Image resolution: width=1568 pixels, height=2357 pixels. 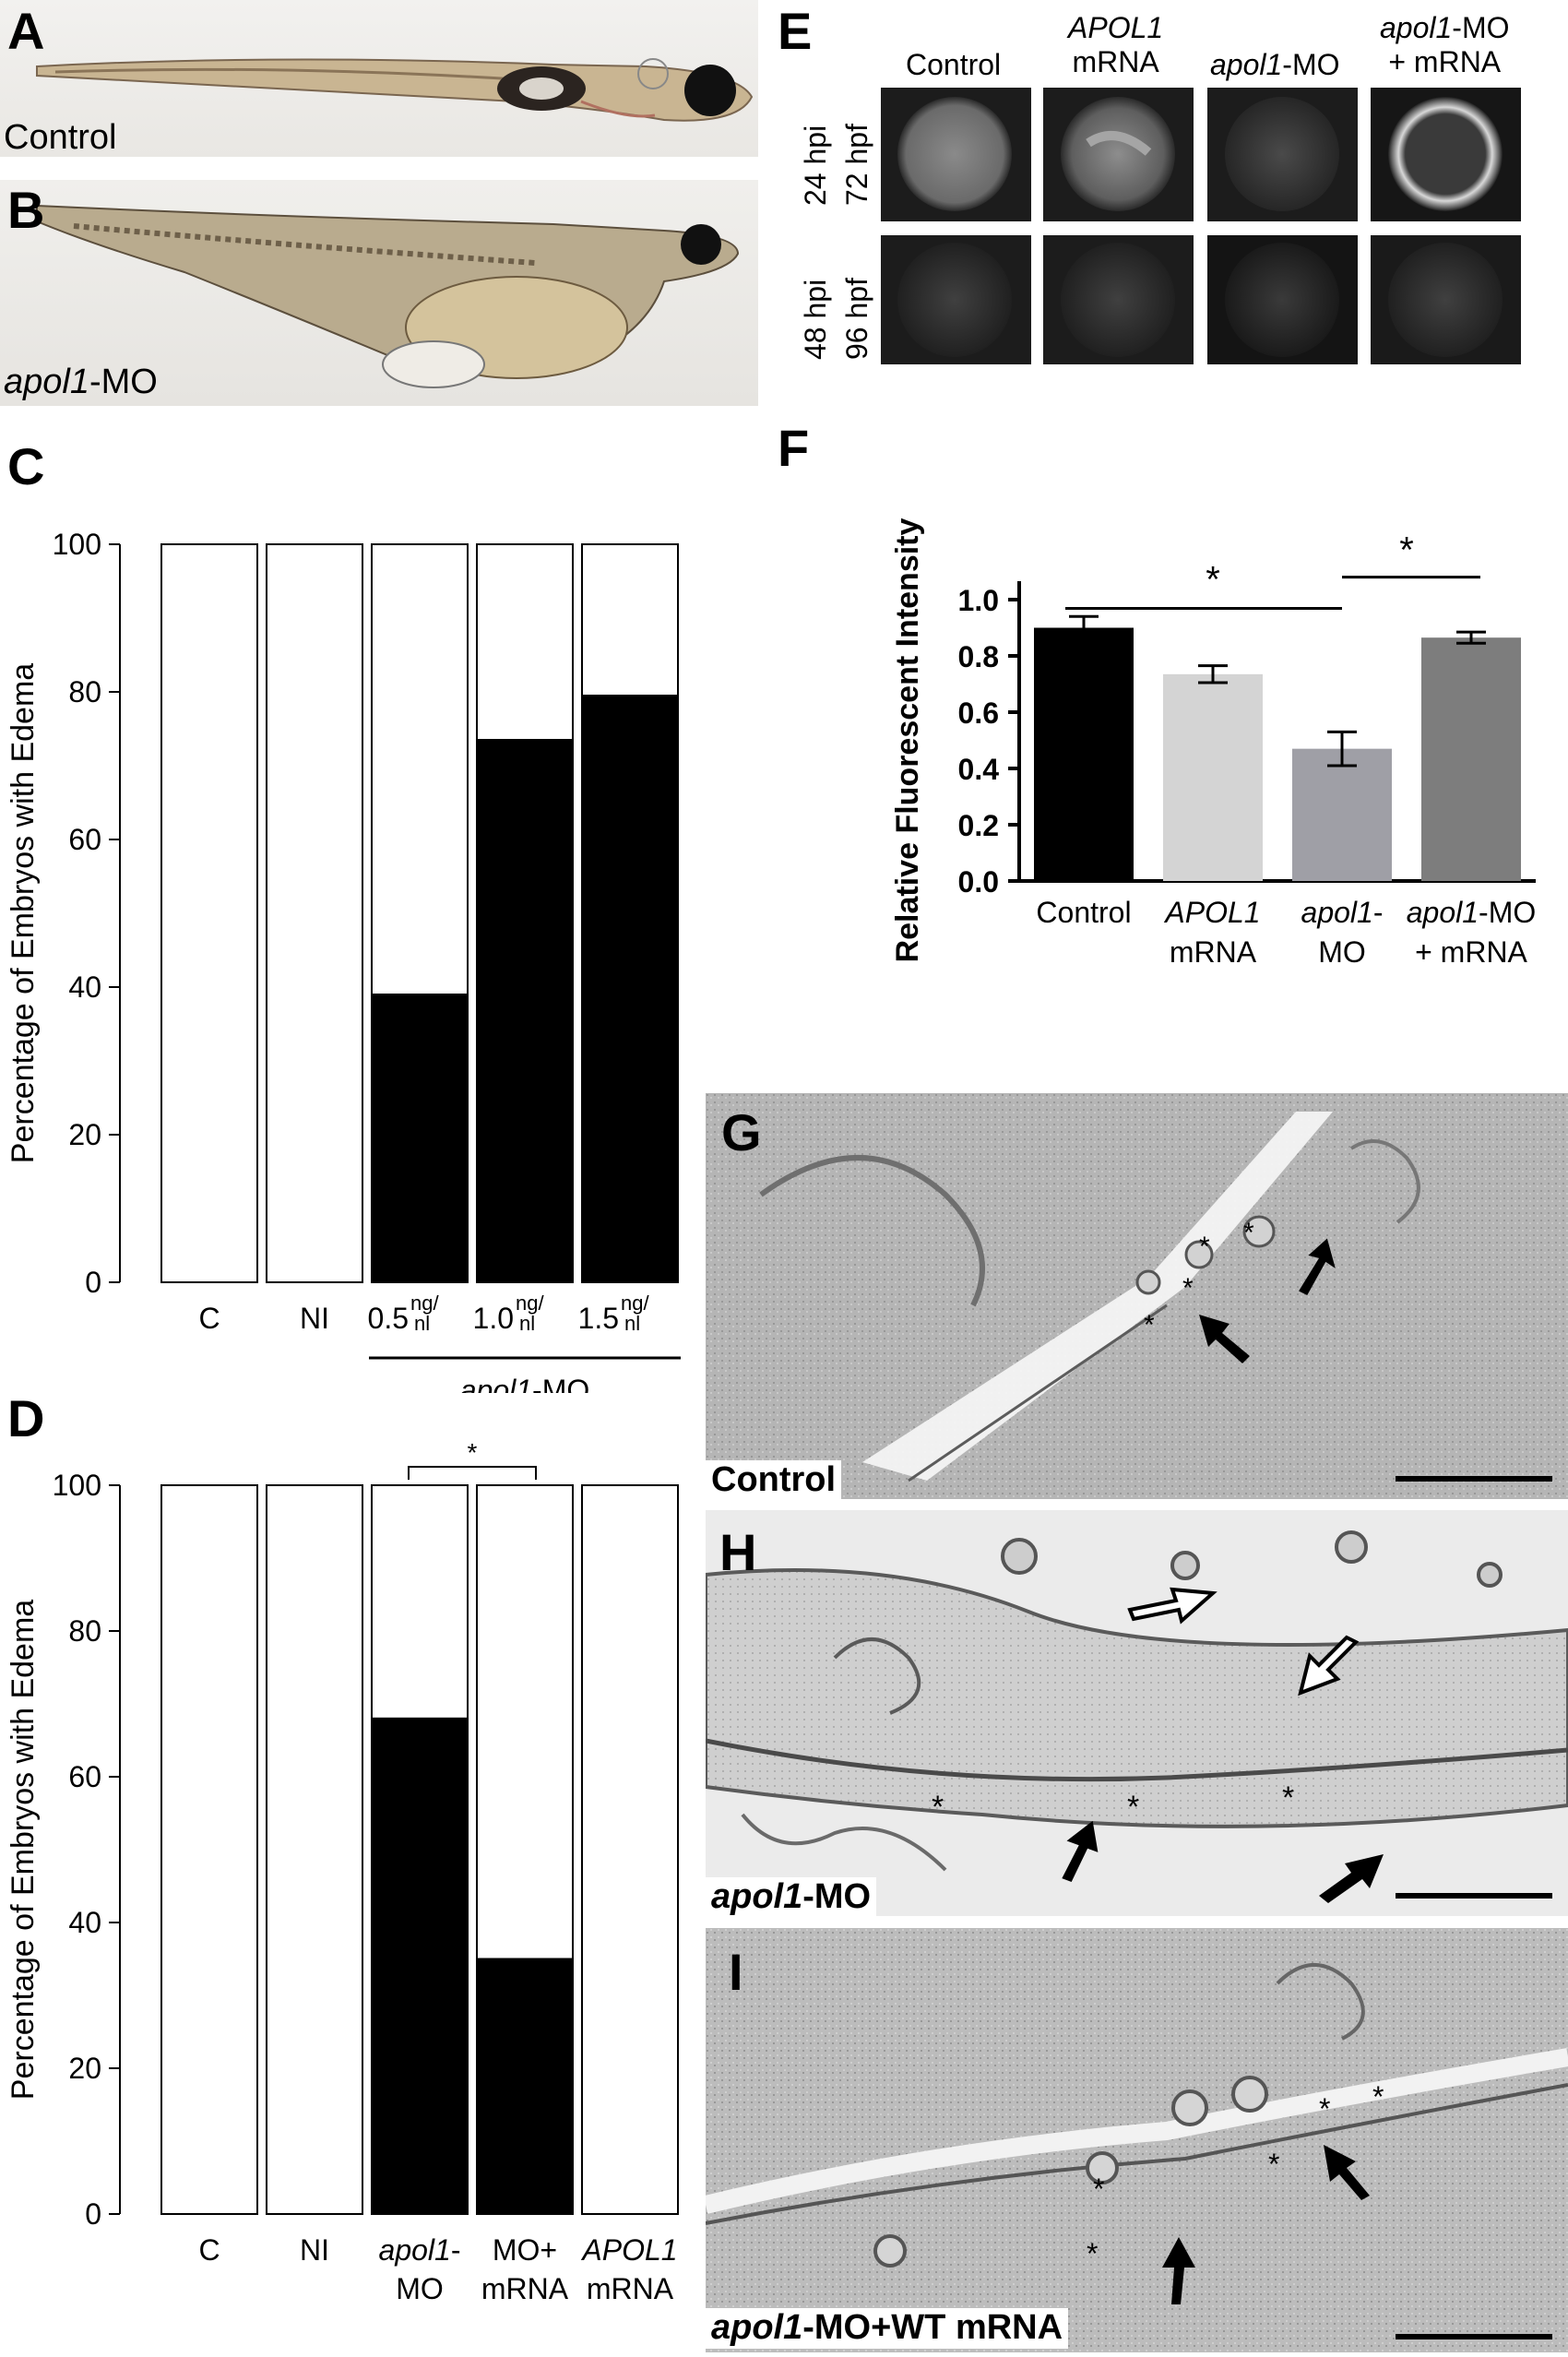 I want to click on panel-e-tiles, so click(x=1206, y=231).